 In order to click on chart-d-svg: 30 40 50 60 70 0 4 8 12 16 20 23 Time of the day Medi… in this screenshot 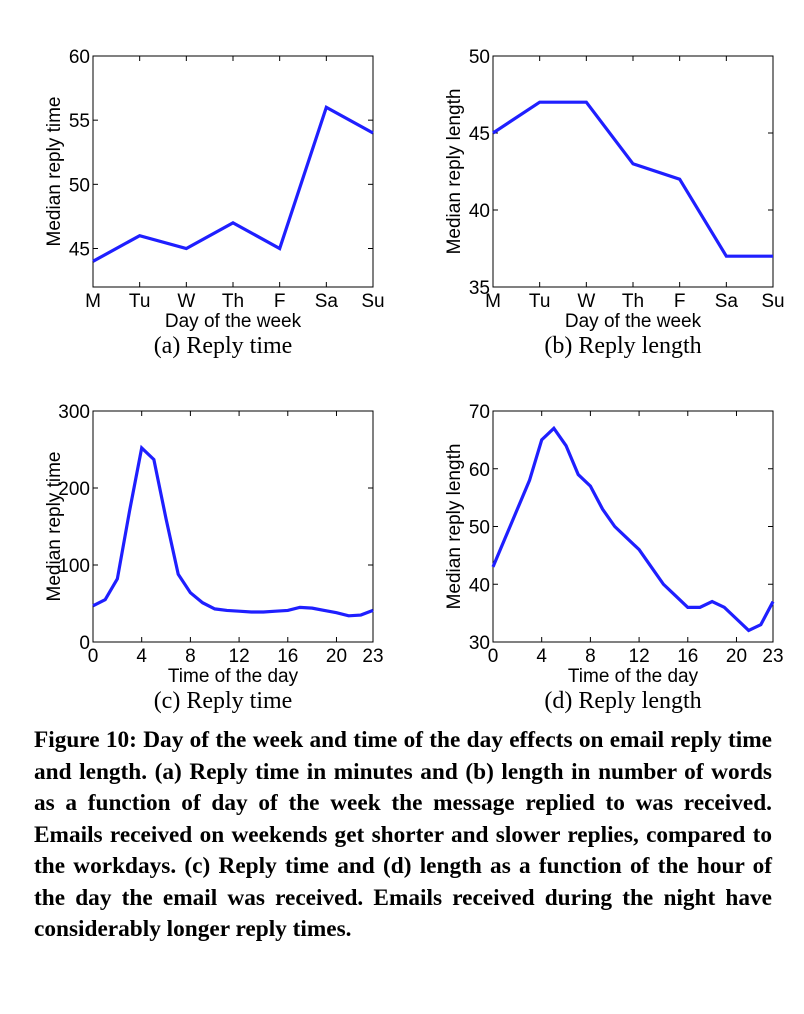, I will do `click(614, 558)`.